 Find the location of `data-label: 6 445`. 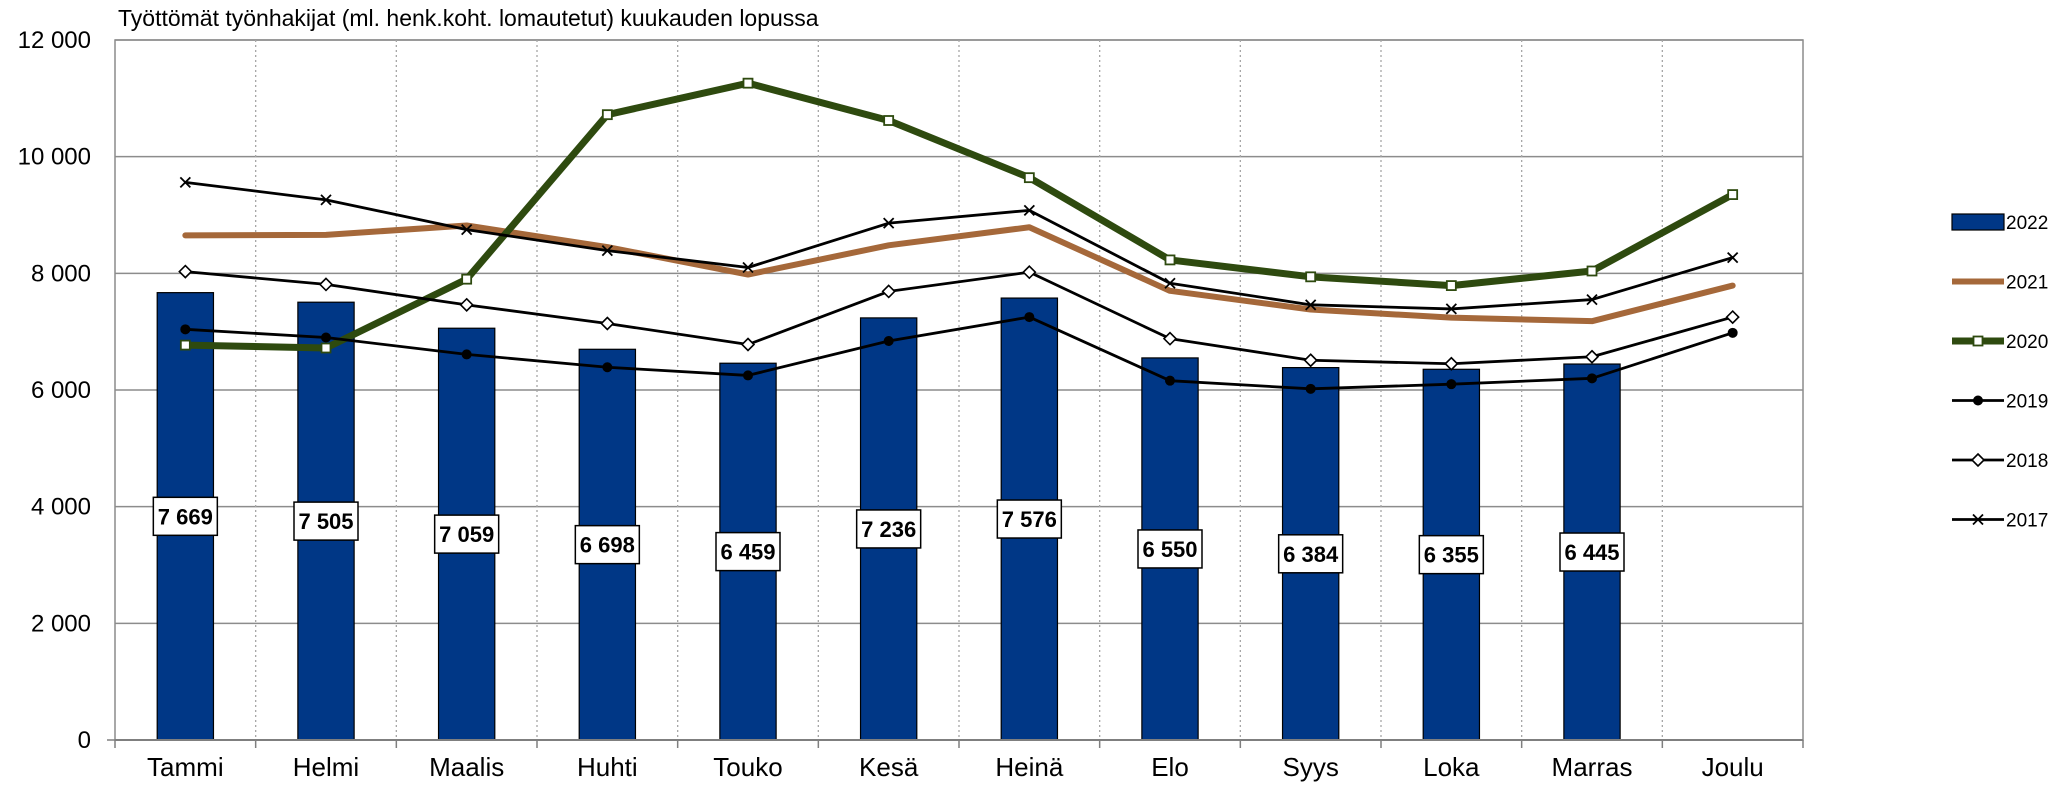

data-label: 6 445 is located at coordinates (1591, 552).